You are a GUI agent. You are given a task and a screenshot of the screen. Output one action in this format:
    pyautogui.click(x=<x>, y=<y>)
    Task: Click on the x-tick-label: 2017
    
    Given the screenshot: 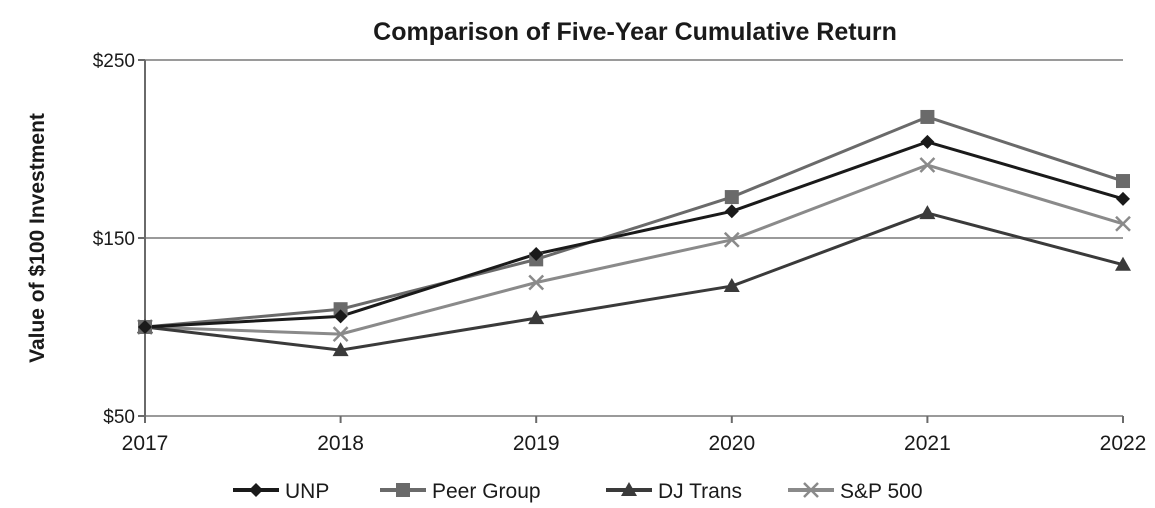 What is the action you would take?
    pyautogui.click(x=145, y=443)
    